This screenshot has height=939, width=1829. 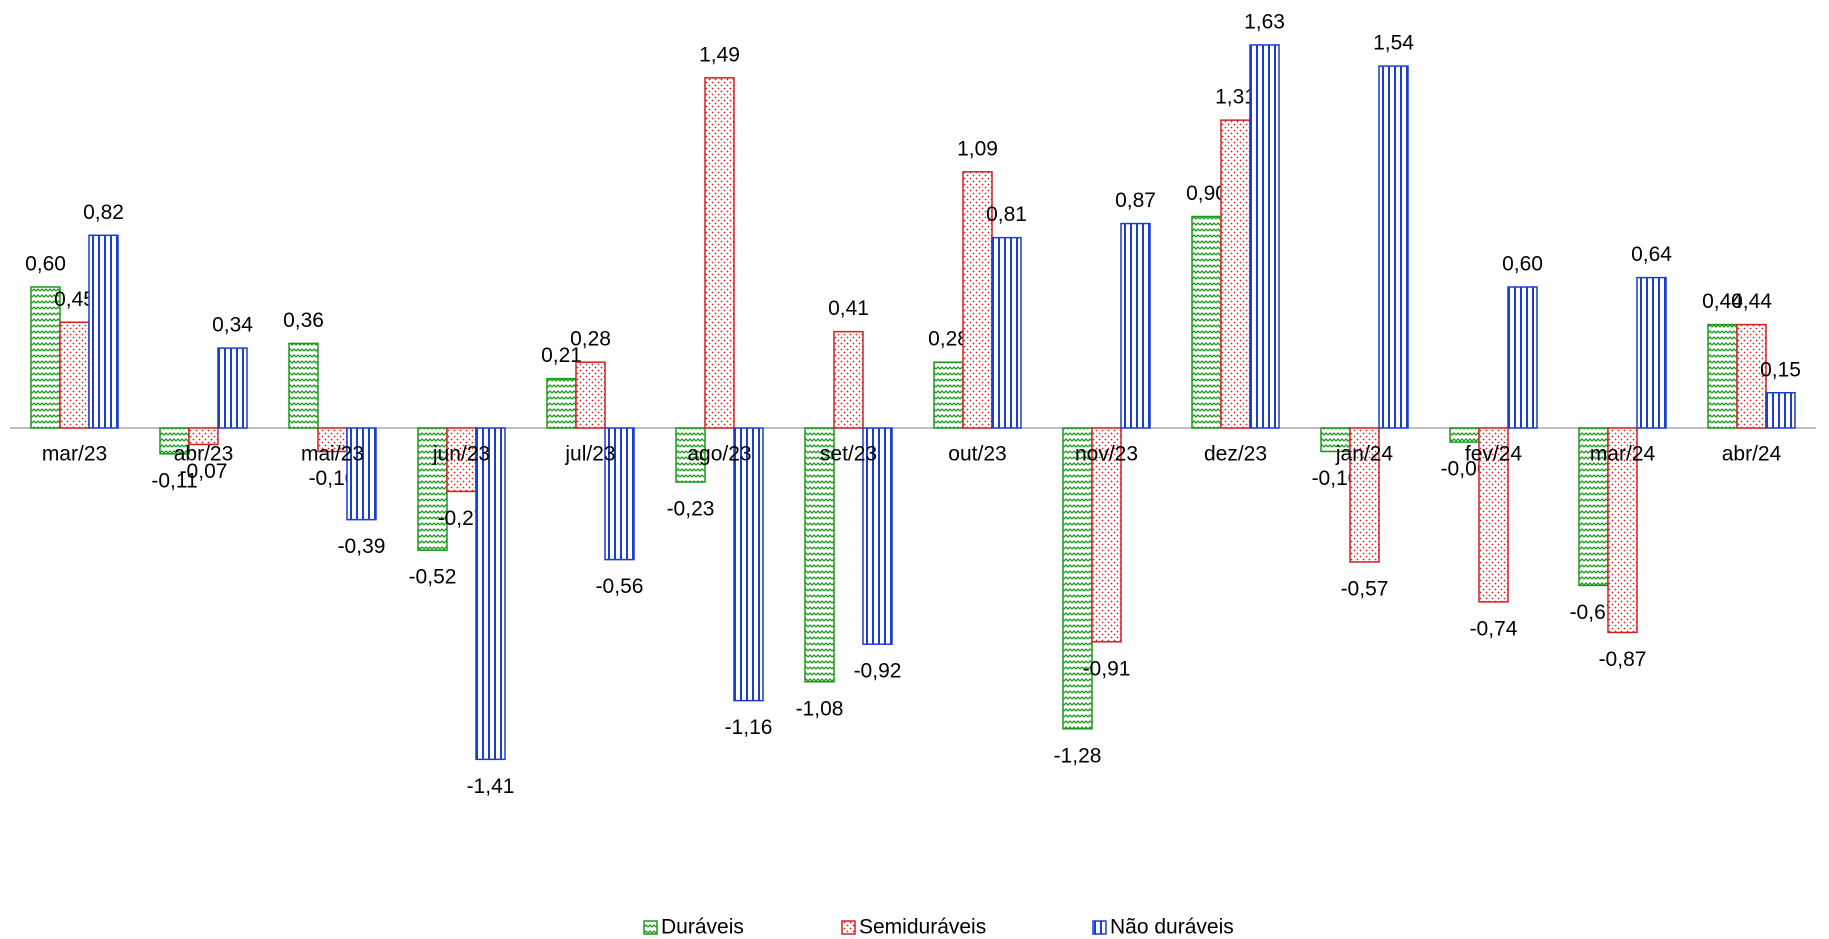 I want to click on value-label: 1,49, so click(x=719, y=54).